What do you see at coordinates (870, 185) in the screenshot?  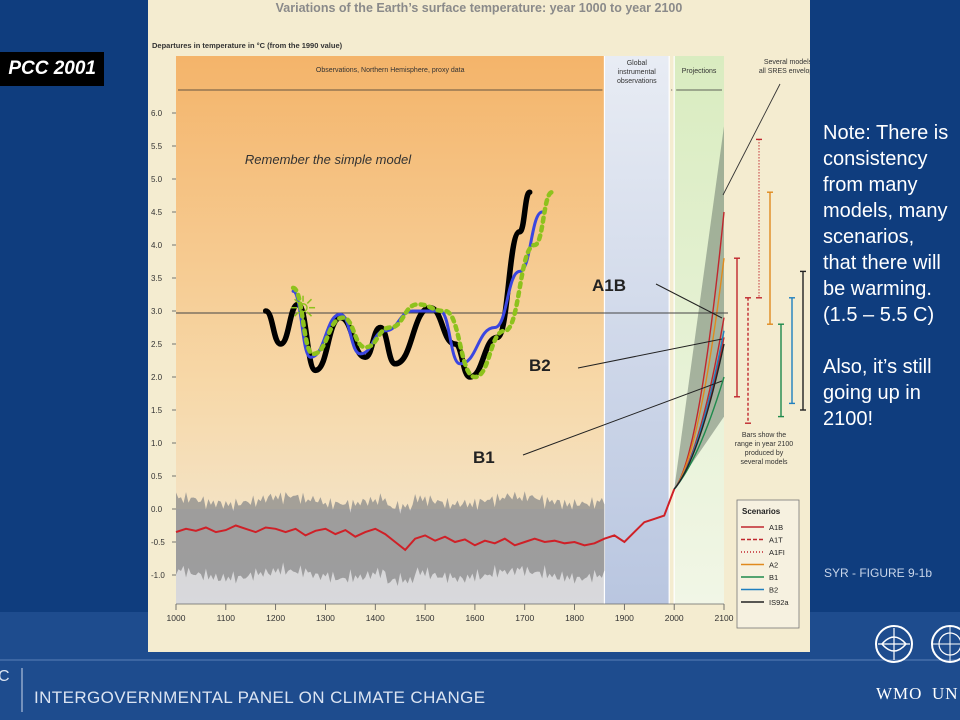 I see `note-line: from many` at bounding box center [870, 185].